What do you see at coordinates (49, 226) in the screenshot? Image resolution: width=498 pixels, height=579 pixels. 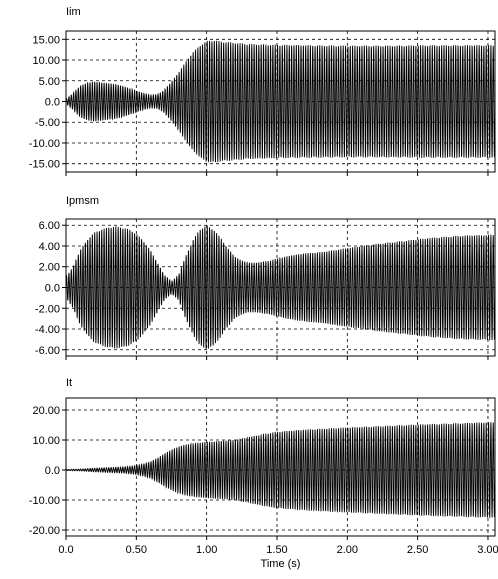 I see `y-tick-label: 6.00` at bounding box center [49, 226].